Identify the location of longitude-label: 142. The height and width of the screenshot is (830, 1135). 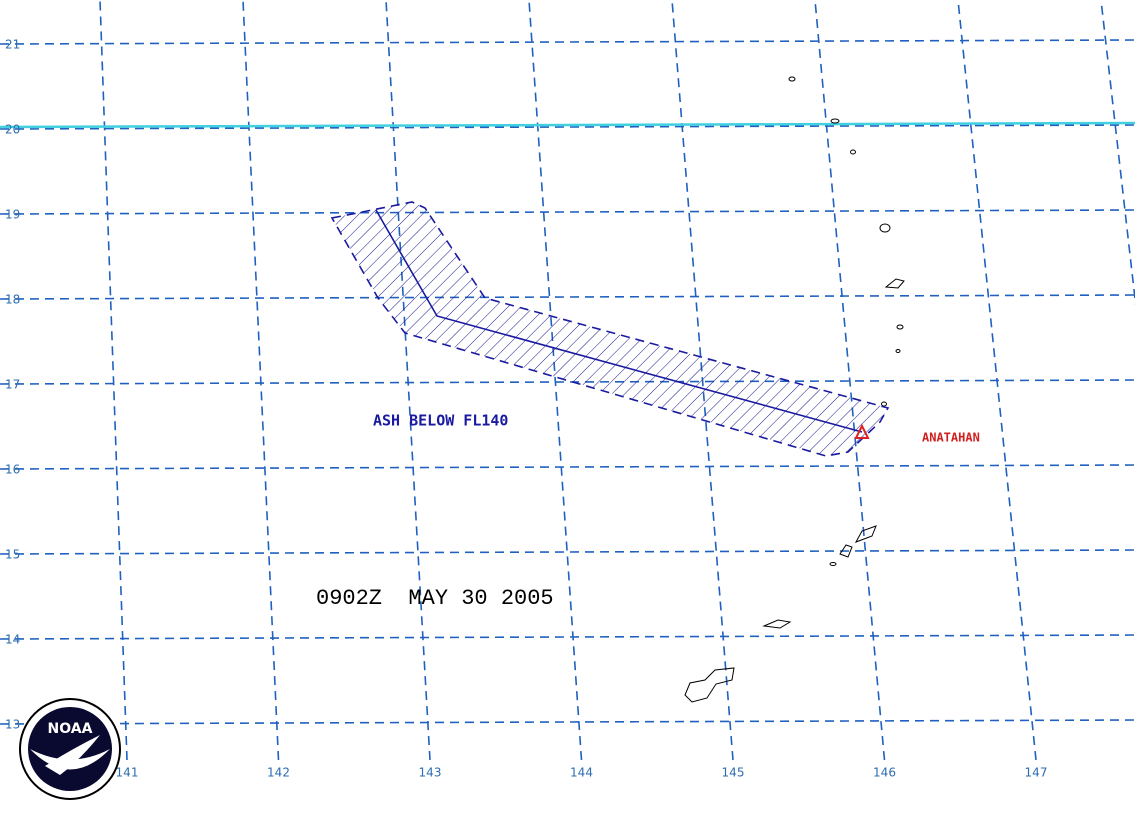
(278, 773).